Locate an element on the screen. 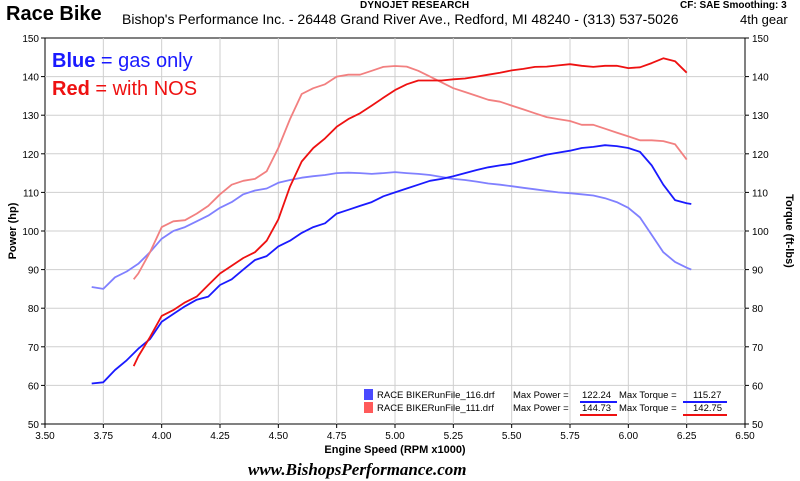 The height and width of the screenshot is (481, 800). y2-axis-label: Torque (ft-lbs) is located at coordinates (789, 231).